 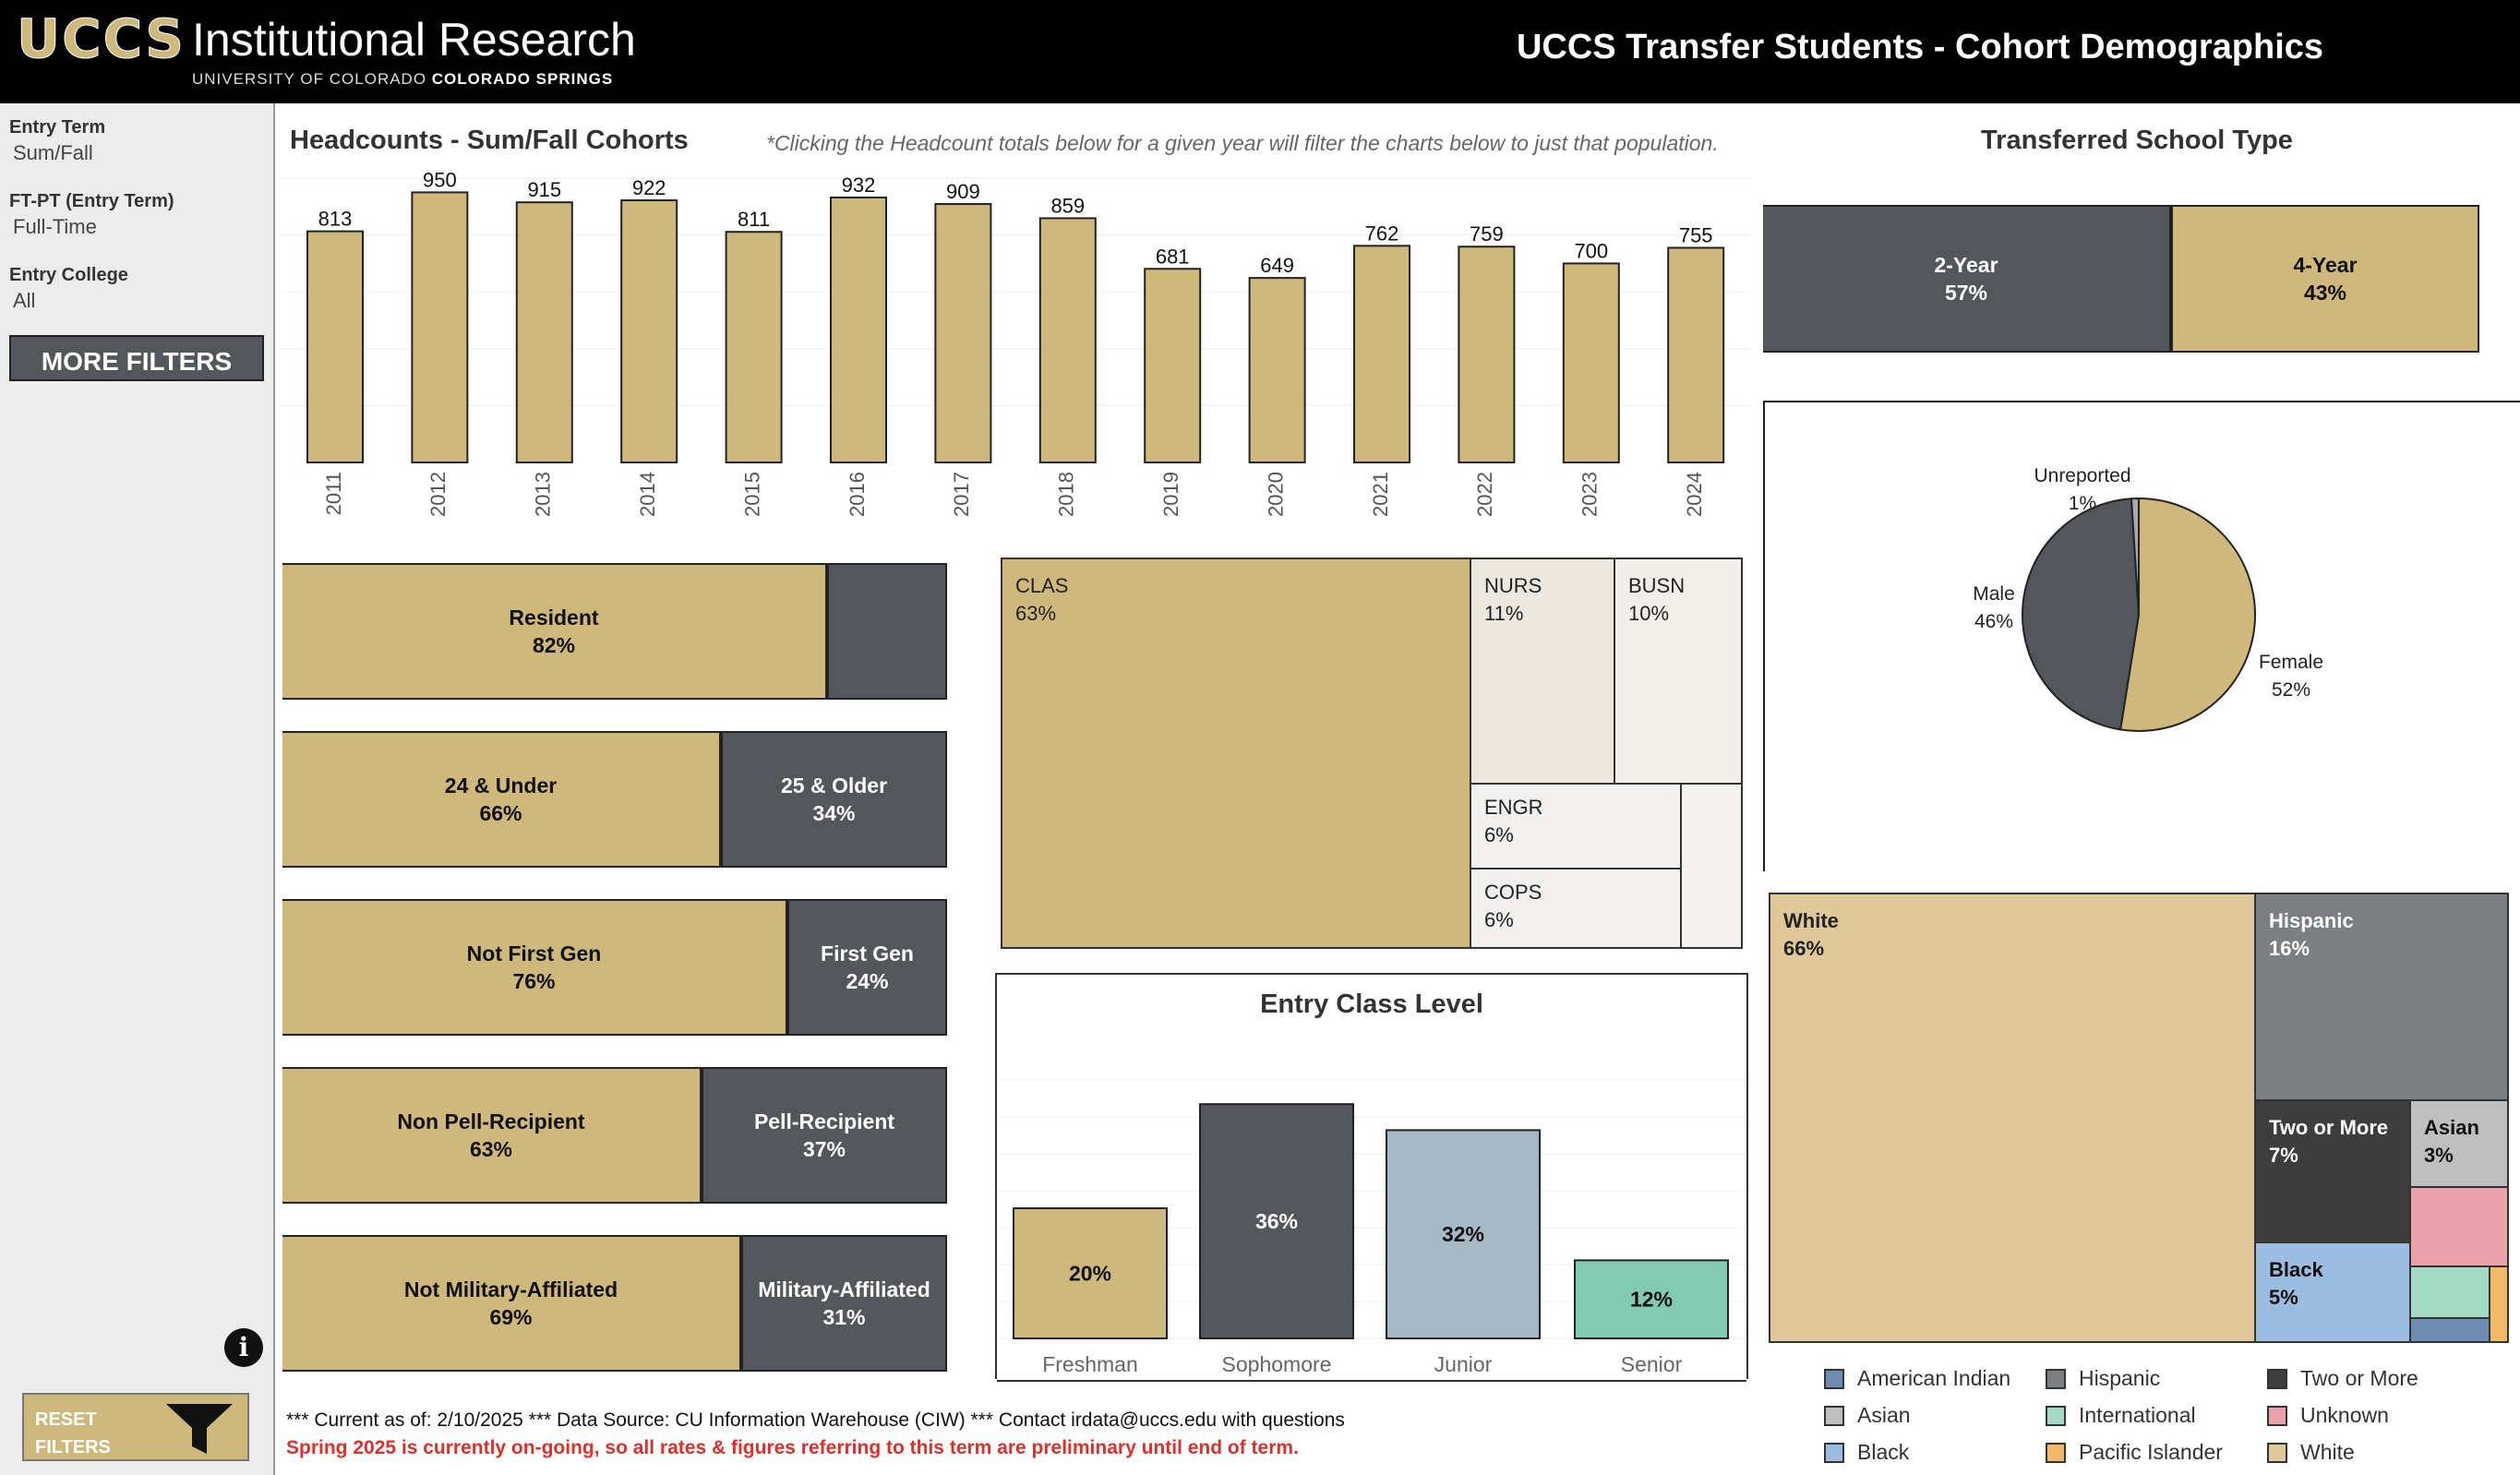 I want to click on reset-filters-button: RESET FILTERS, so click(x=135, y=1427).